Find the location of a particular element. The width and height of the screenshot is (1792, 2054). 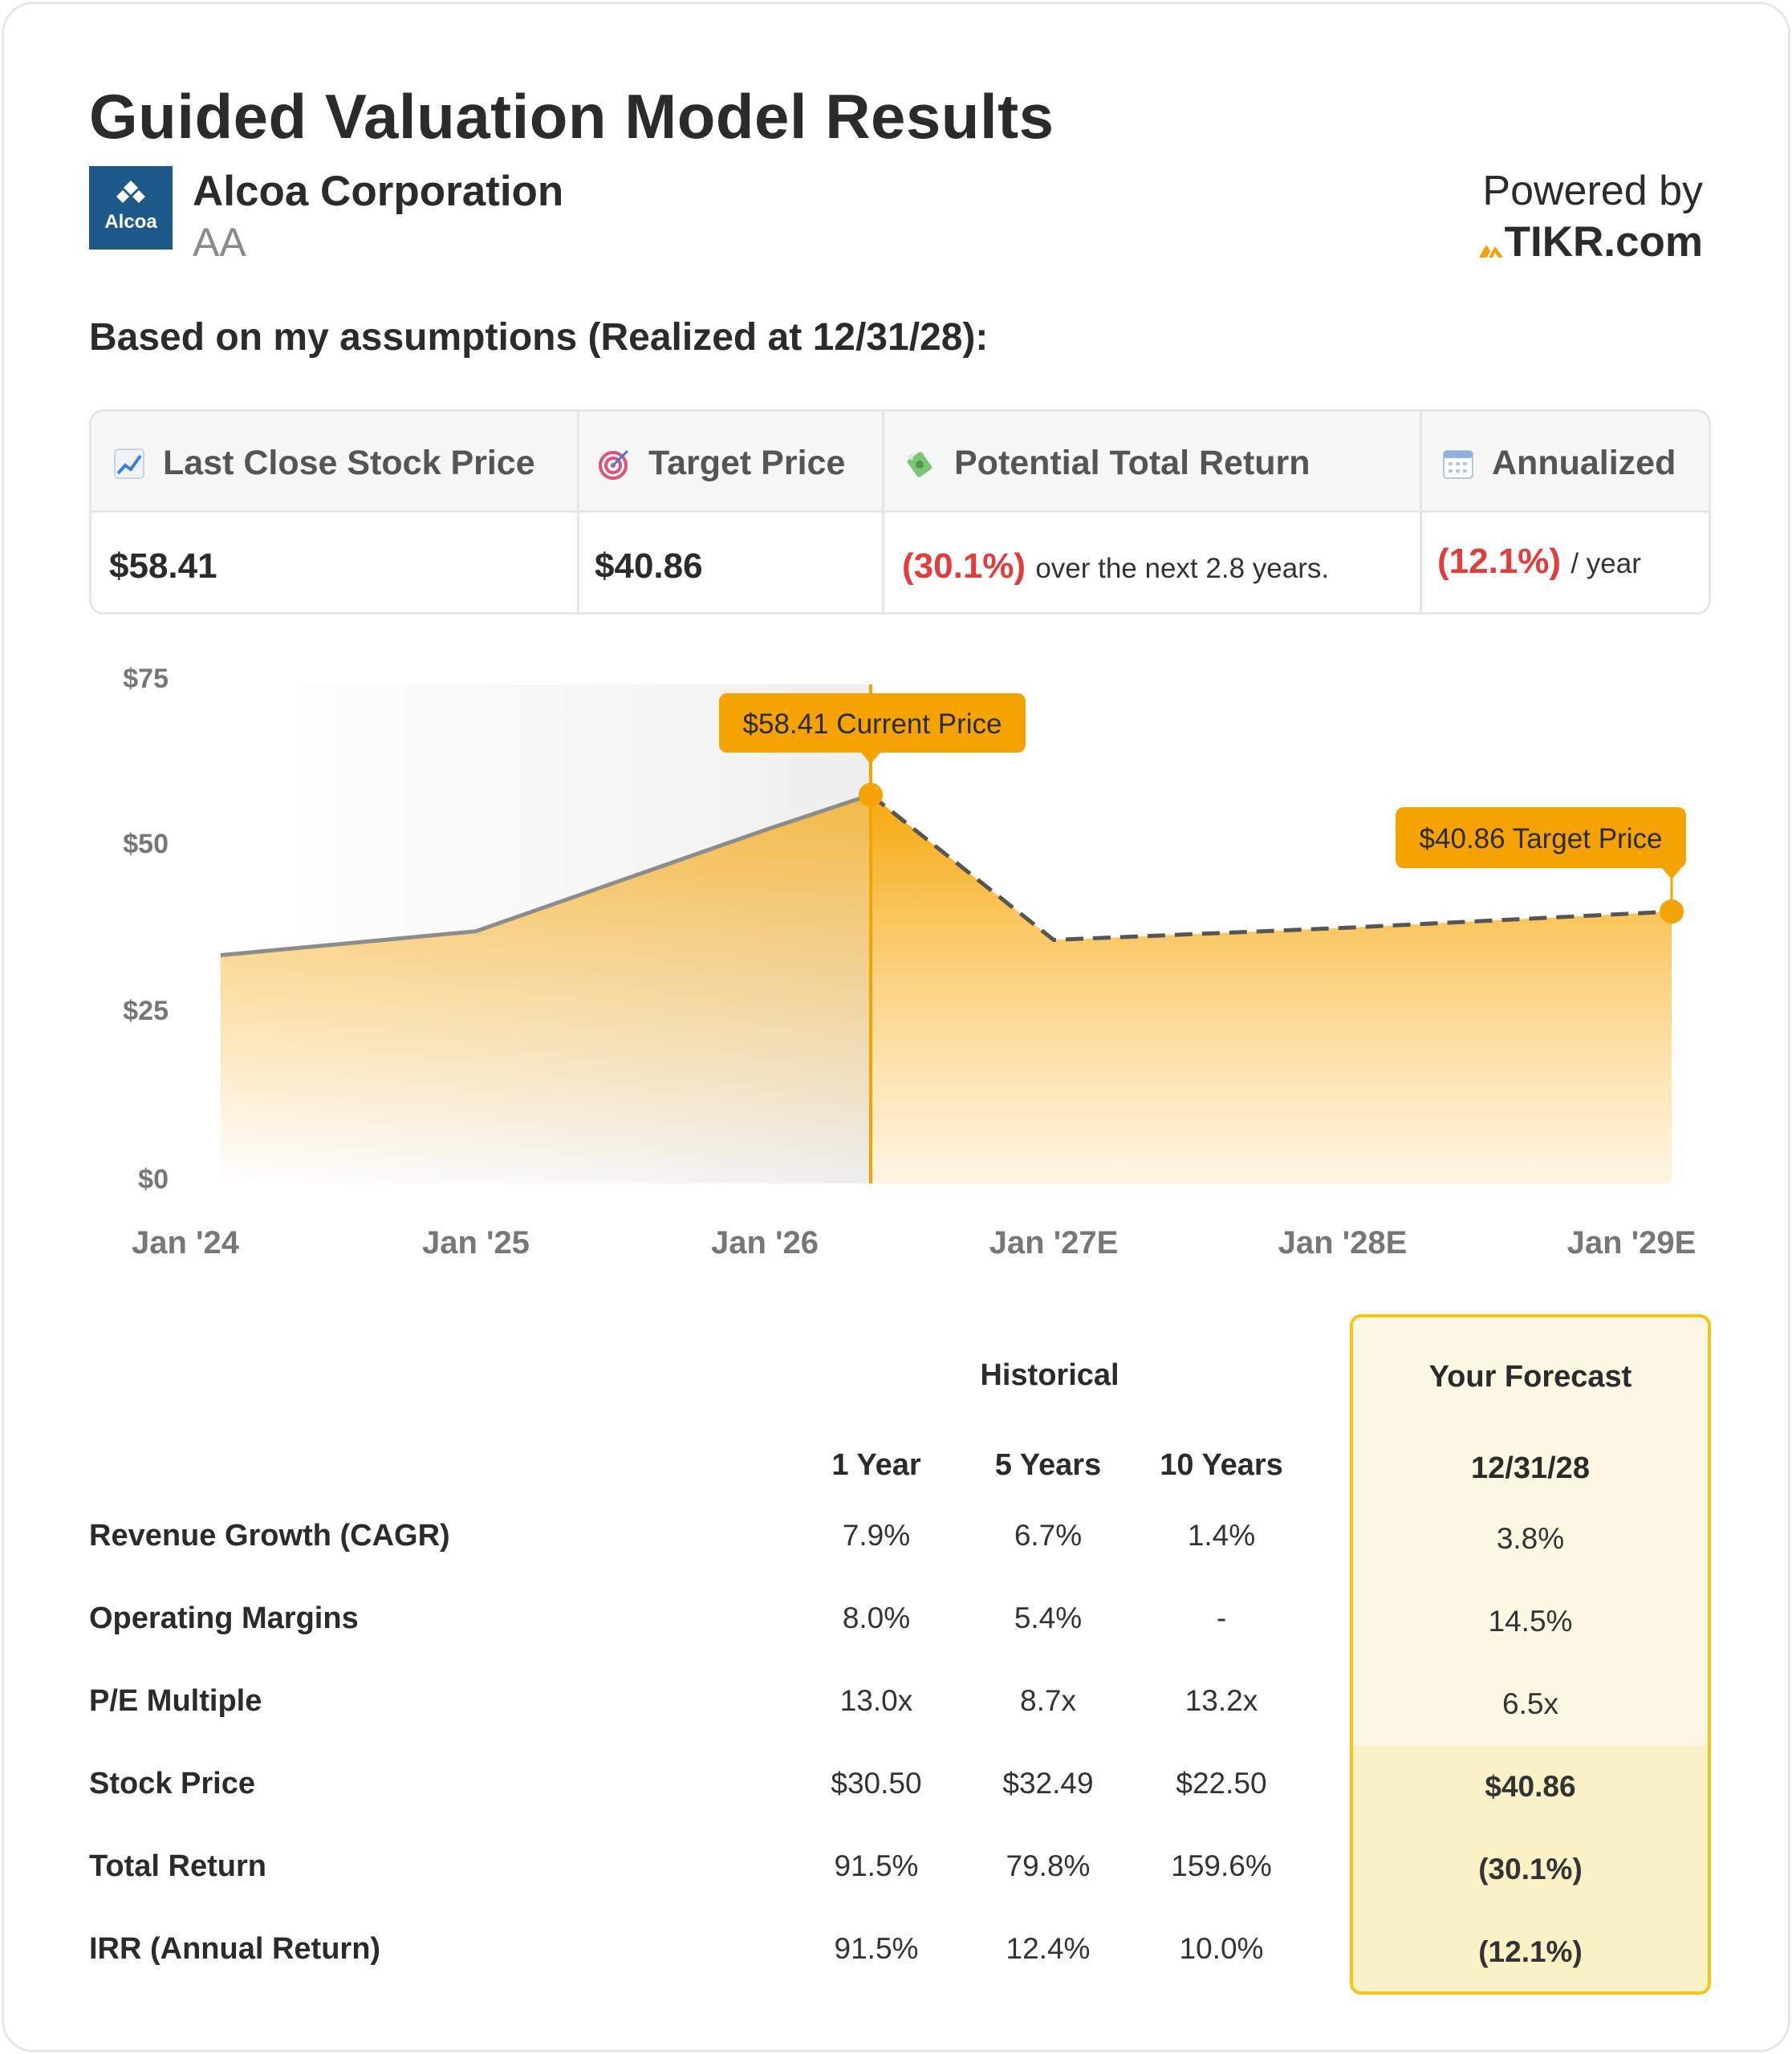

cell-5-years: 8.7x is located at coordinates (1048, 1701).